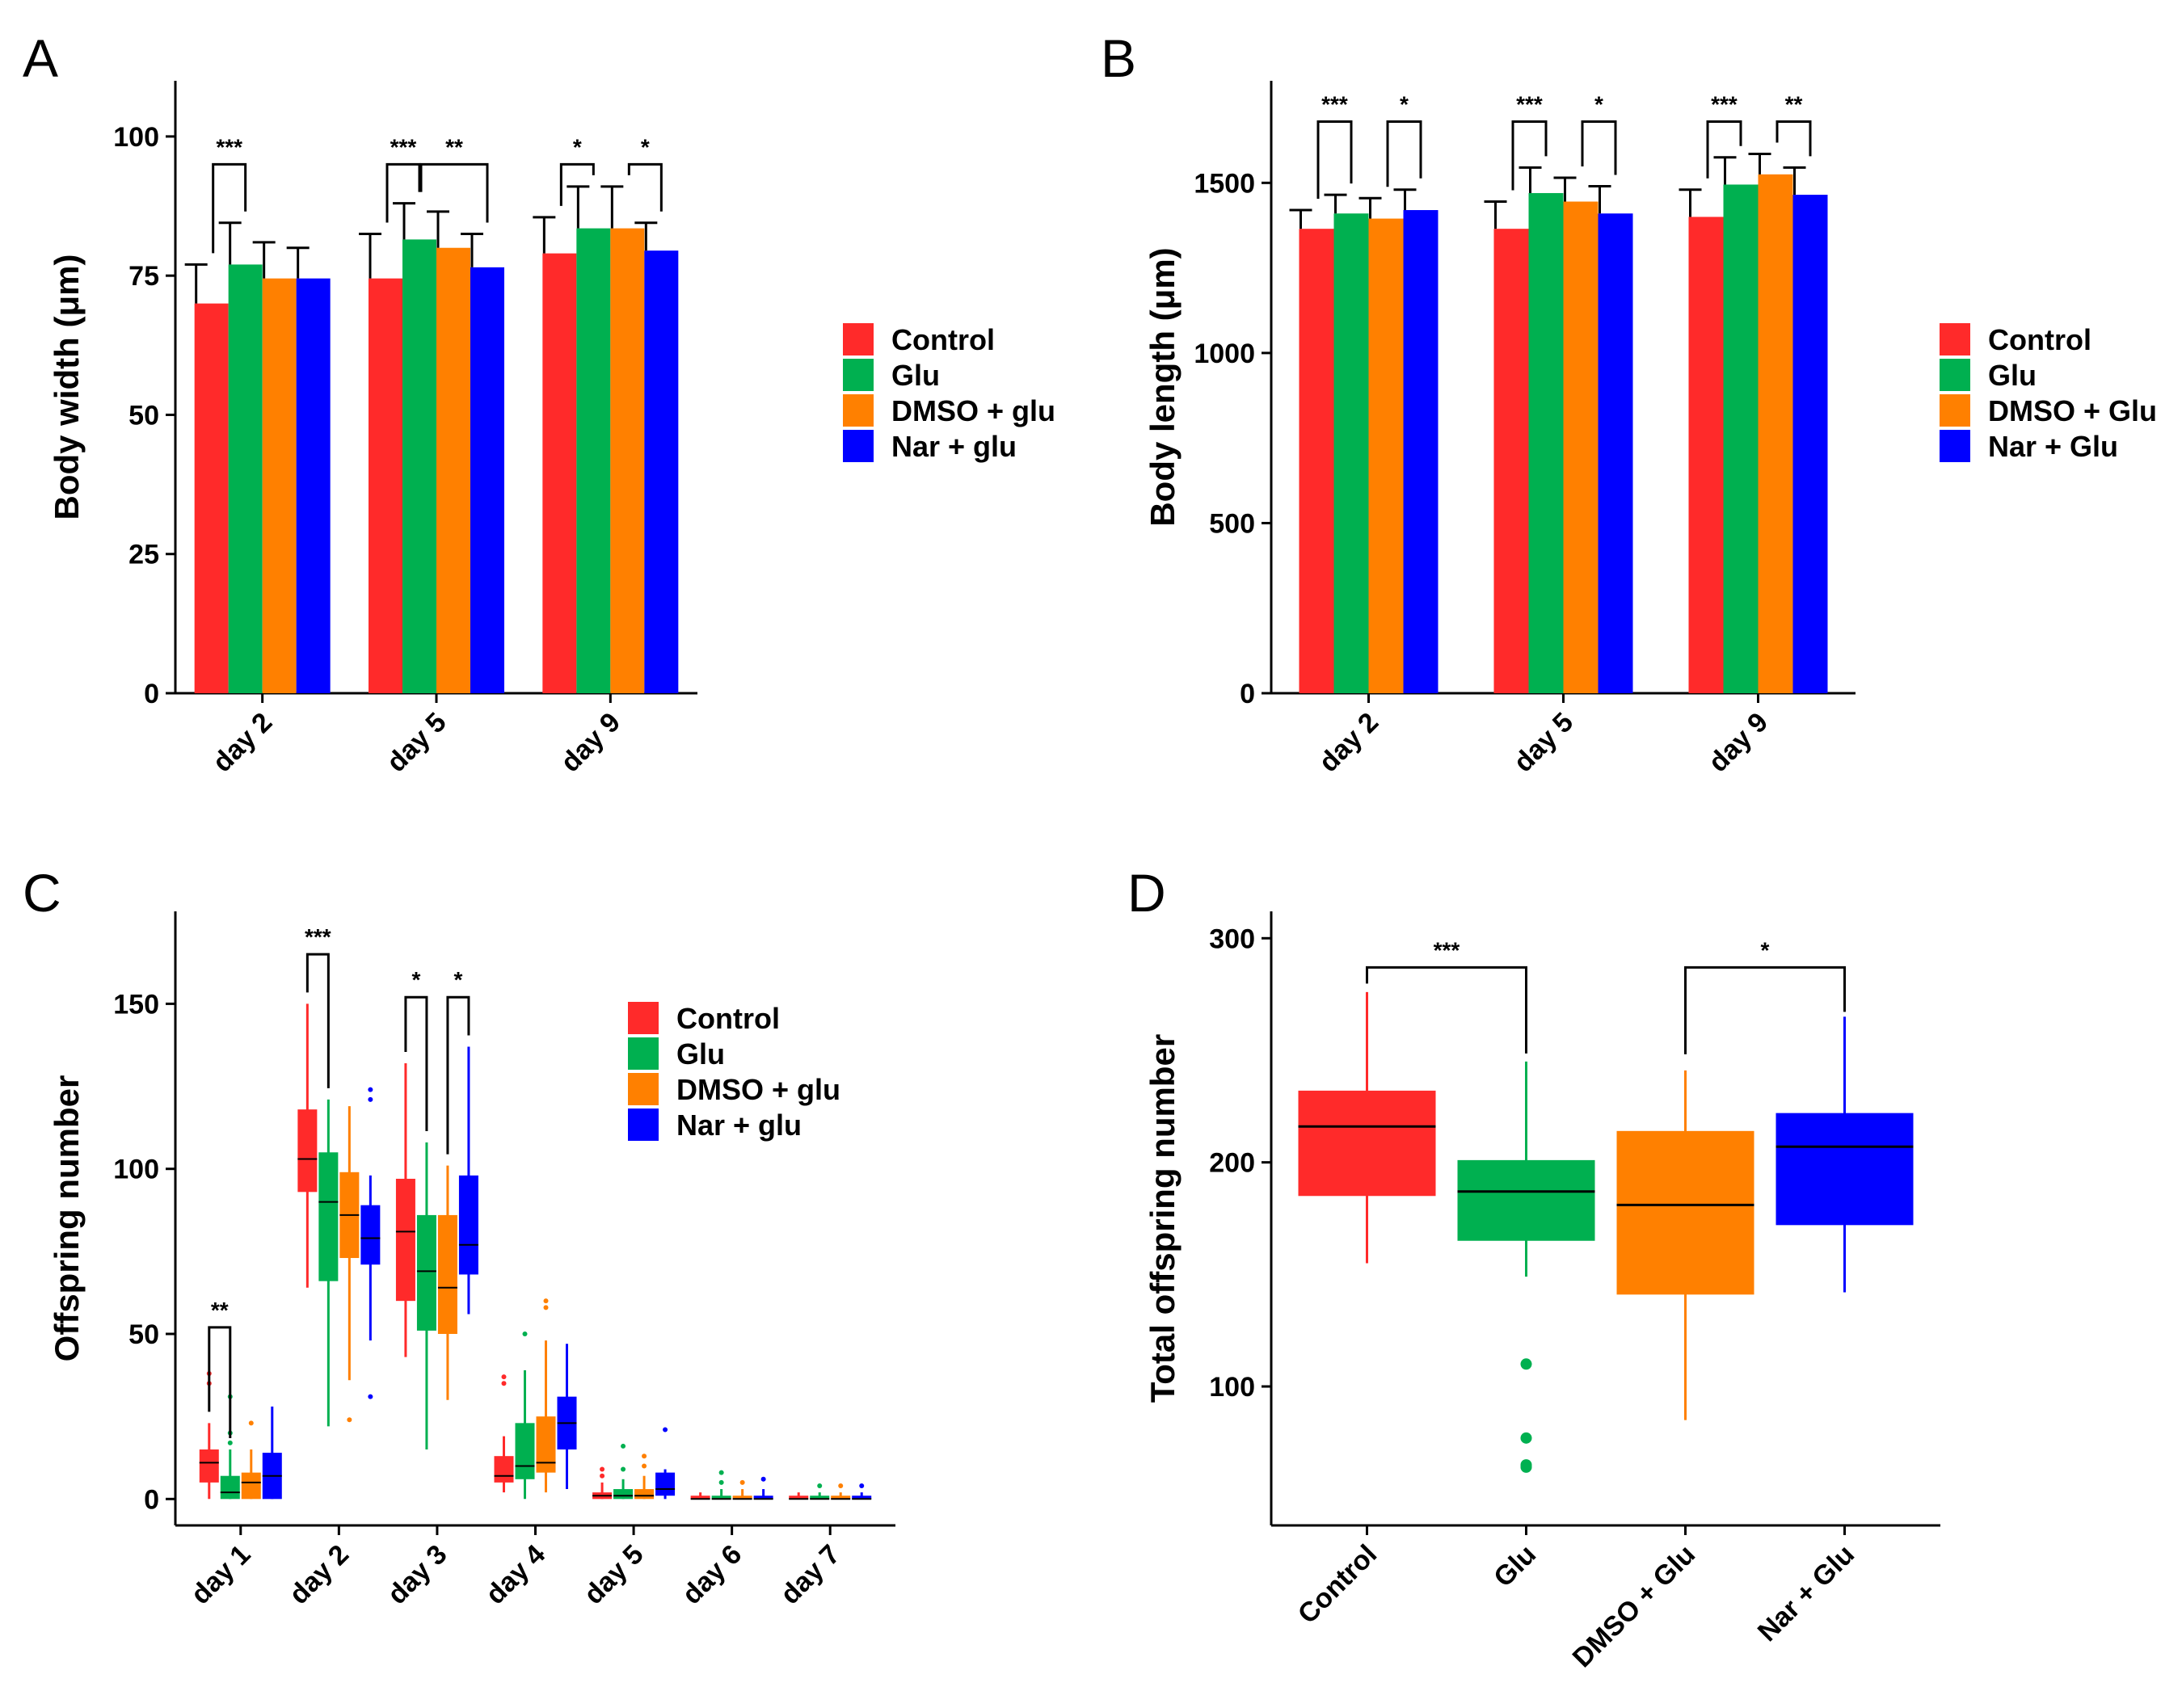 This screenshot has width=2182, height=1708. I want to click on y-tick-label: 300, so click(1232, 938).